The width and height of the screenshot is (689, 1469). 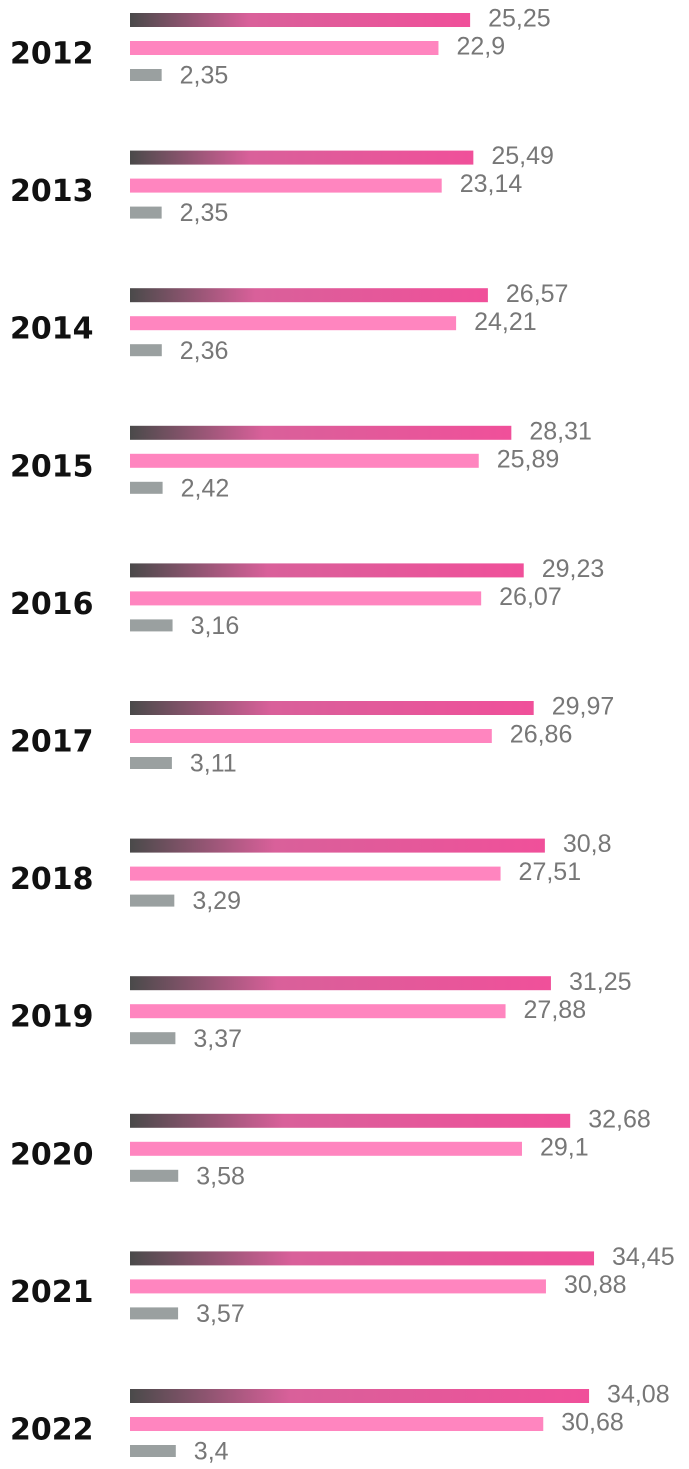 I want to click on value-label: 2,42, so click(x=205, y=488).